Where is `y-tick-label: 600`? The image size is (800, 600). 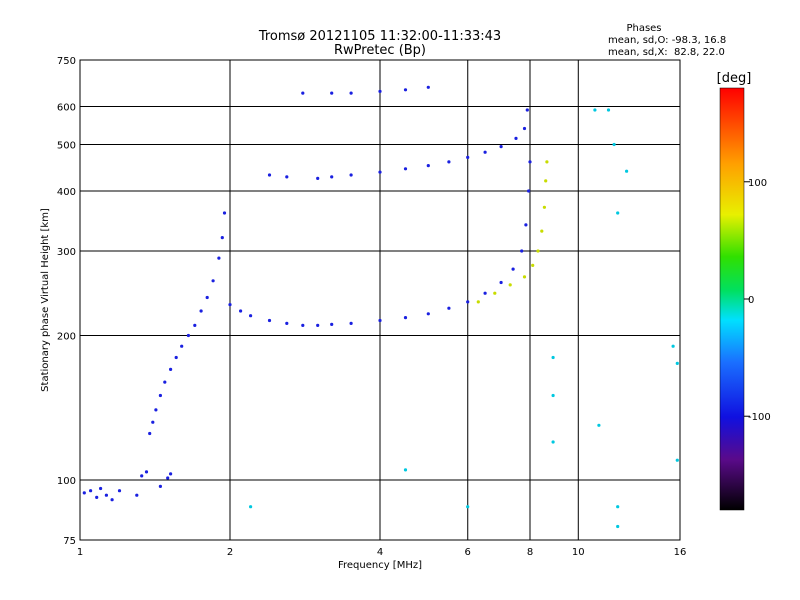
y-tick-label: 600 is located at coordinates (66, 108).